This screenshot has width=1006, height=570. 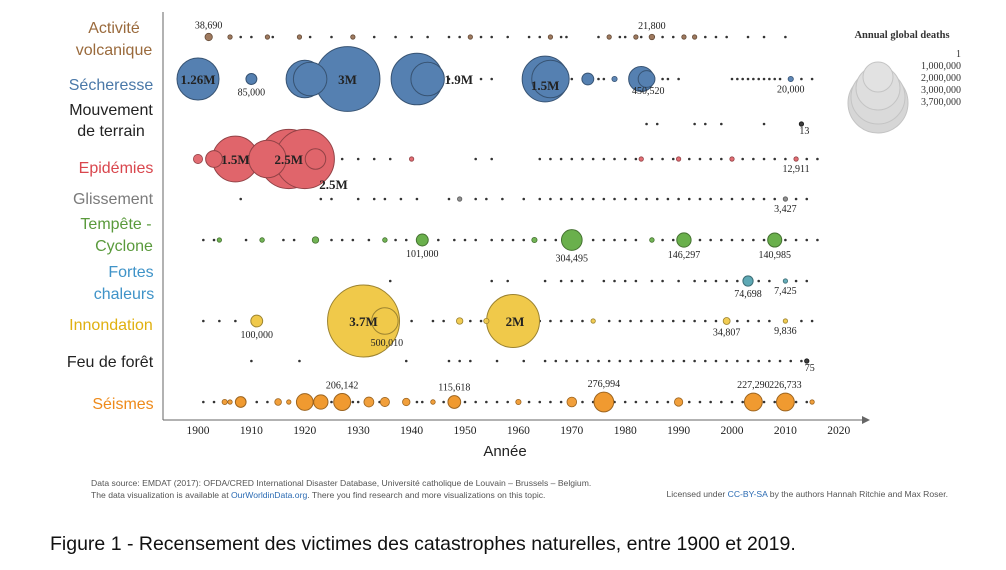 What do you see at coordinates (470, 37) in the screenshot?
I see `bubble-1951` at bounding box center [470, 37].